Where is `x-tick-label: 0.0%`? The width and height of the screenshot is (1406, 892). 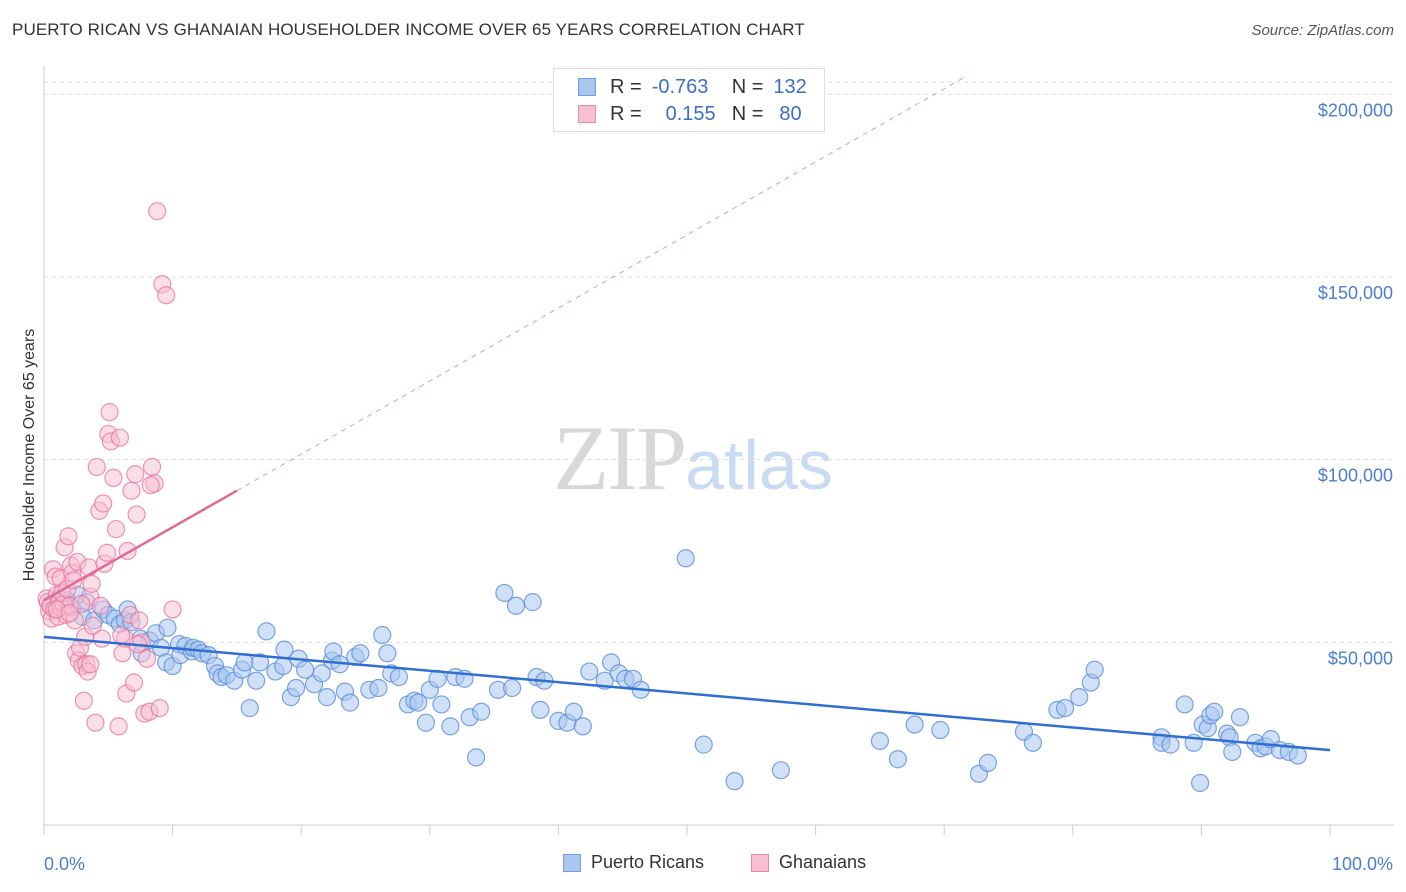
x-tick-label: 0.0% is located at coordinates (64, 864).